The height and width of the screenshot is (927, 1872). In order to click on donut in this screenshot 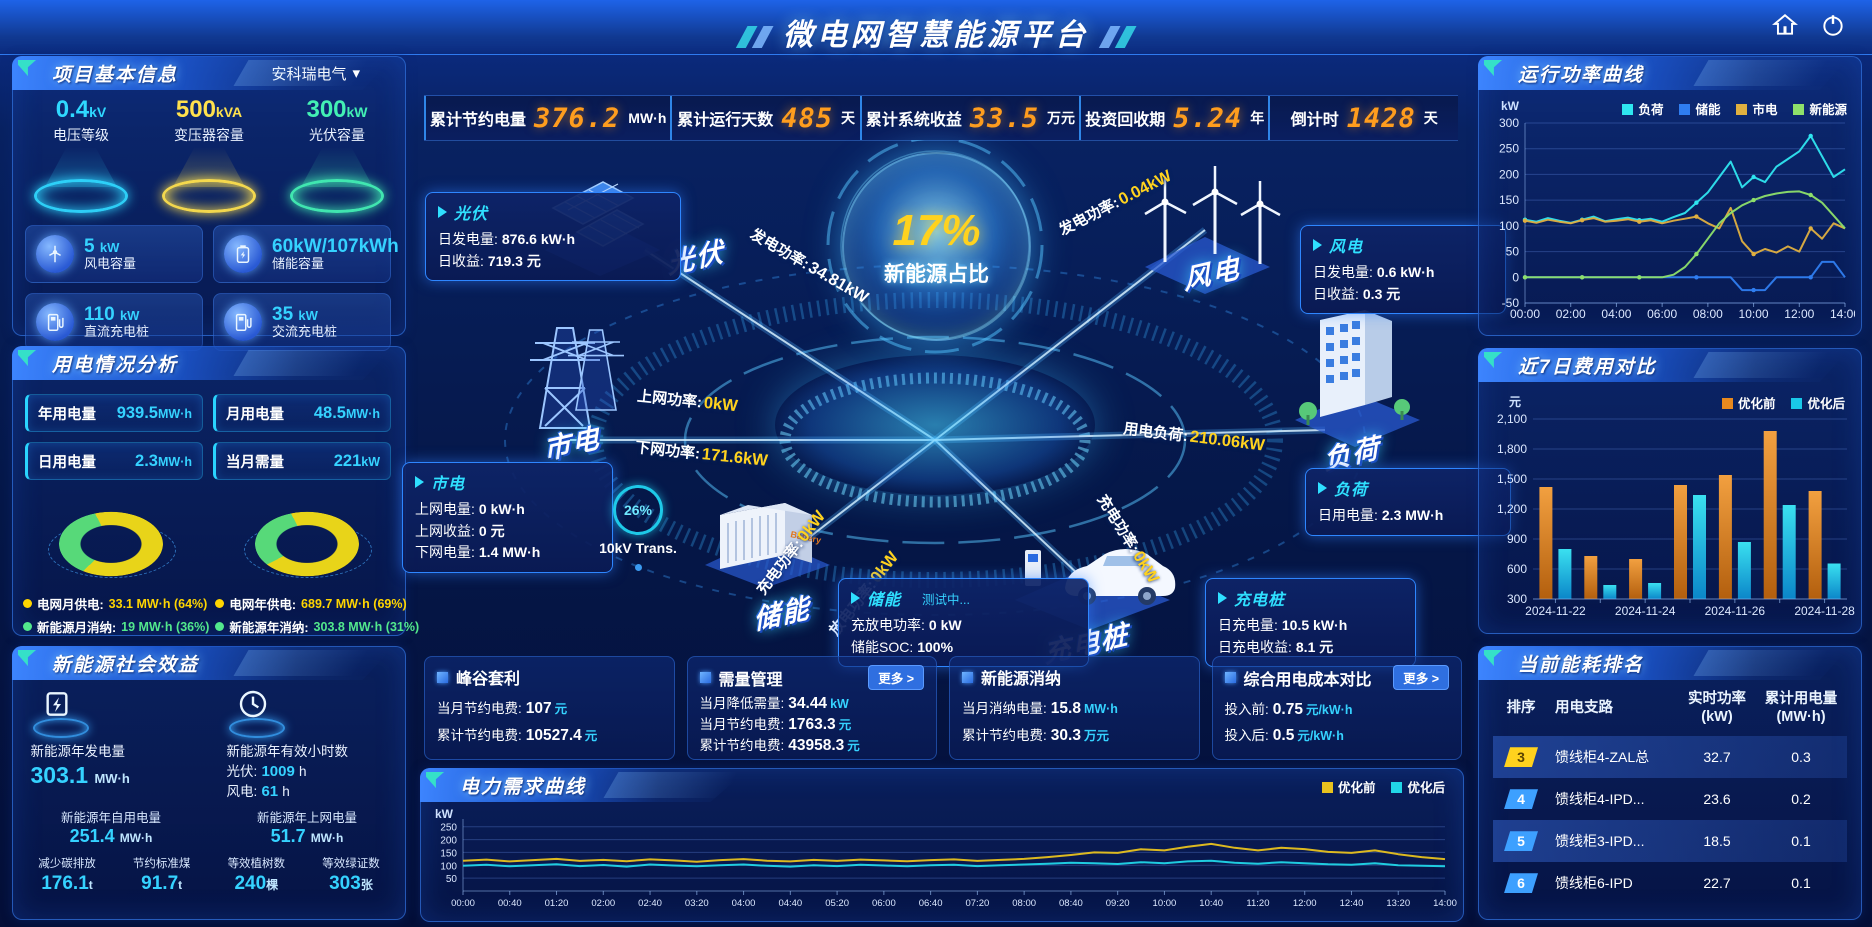, I will do `click(111, 544)`.